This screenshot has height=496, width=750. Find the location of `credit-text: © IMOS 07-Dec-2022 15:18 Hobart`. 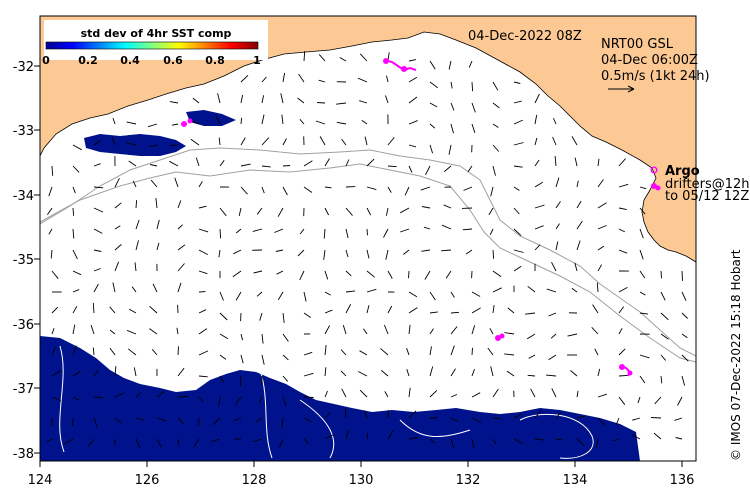

credit-text: © IMOS 07-Dec-2022 15:18 Hobart is located at coordinates (736, 355).